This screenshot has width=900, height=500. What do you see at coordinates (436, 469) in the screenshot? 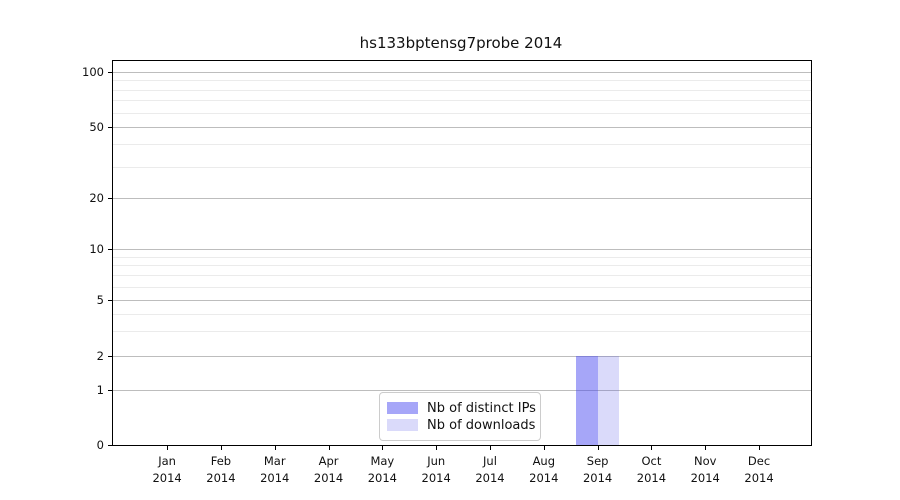
I see `x-axis-tick-label-jun: Jun 2014` at bounding box center [436, 469].